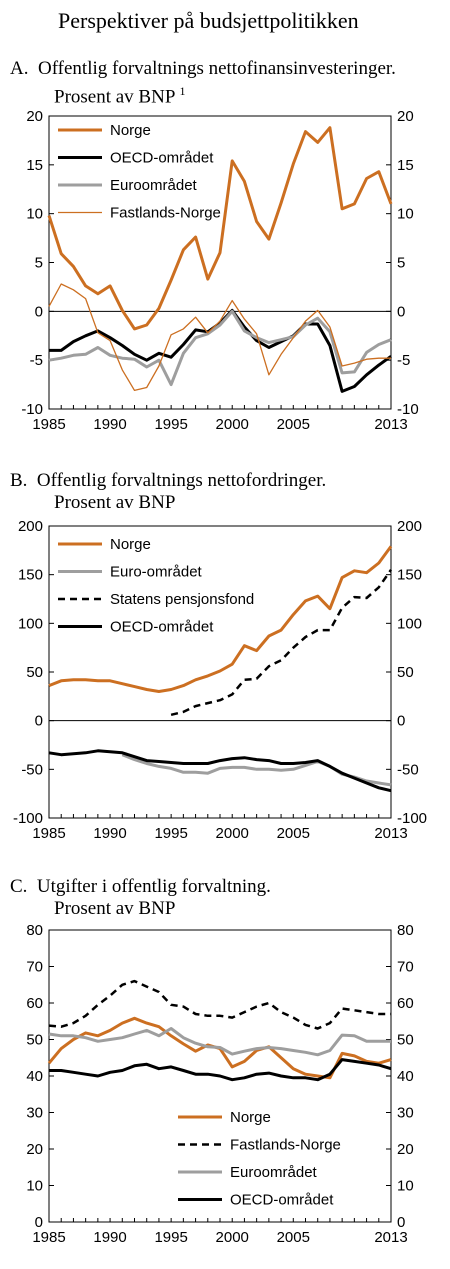 The height and width of the screenshot is (1269, 450). Describe the element at coordinates (405, 1003) in the screenshot. I see `y-tick-label-right: 60` at that location.